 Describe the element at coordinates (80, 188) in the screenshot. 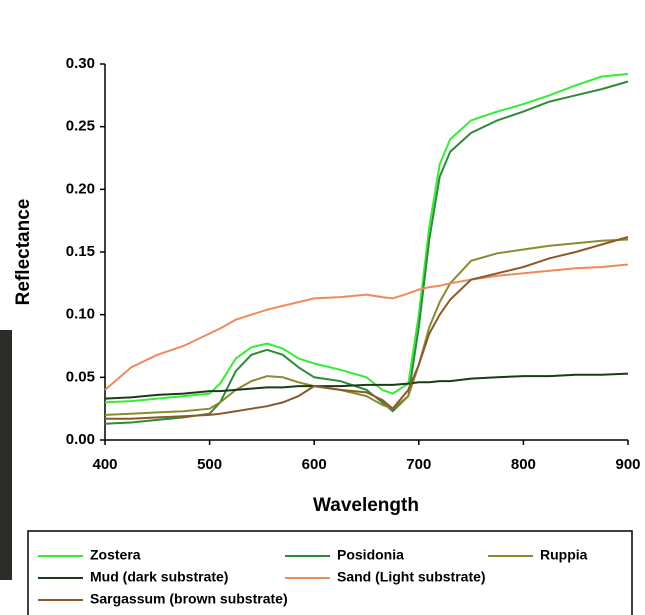

I see `y-tick-label: 0.20` at that location.